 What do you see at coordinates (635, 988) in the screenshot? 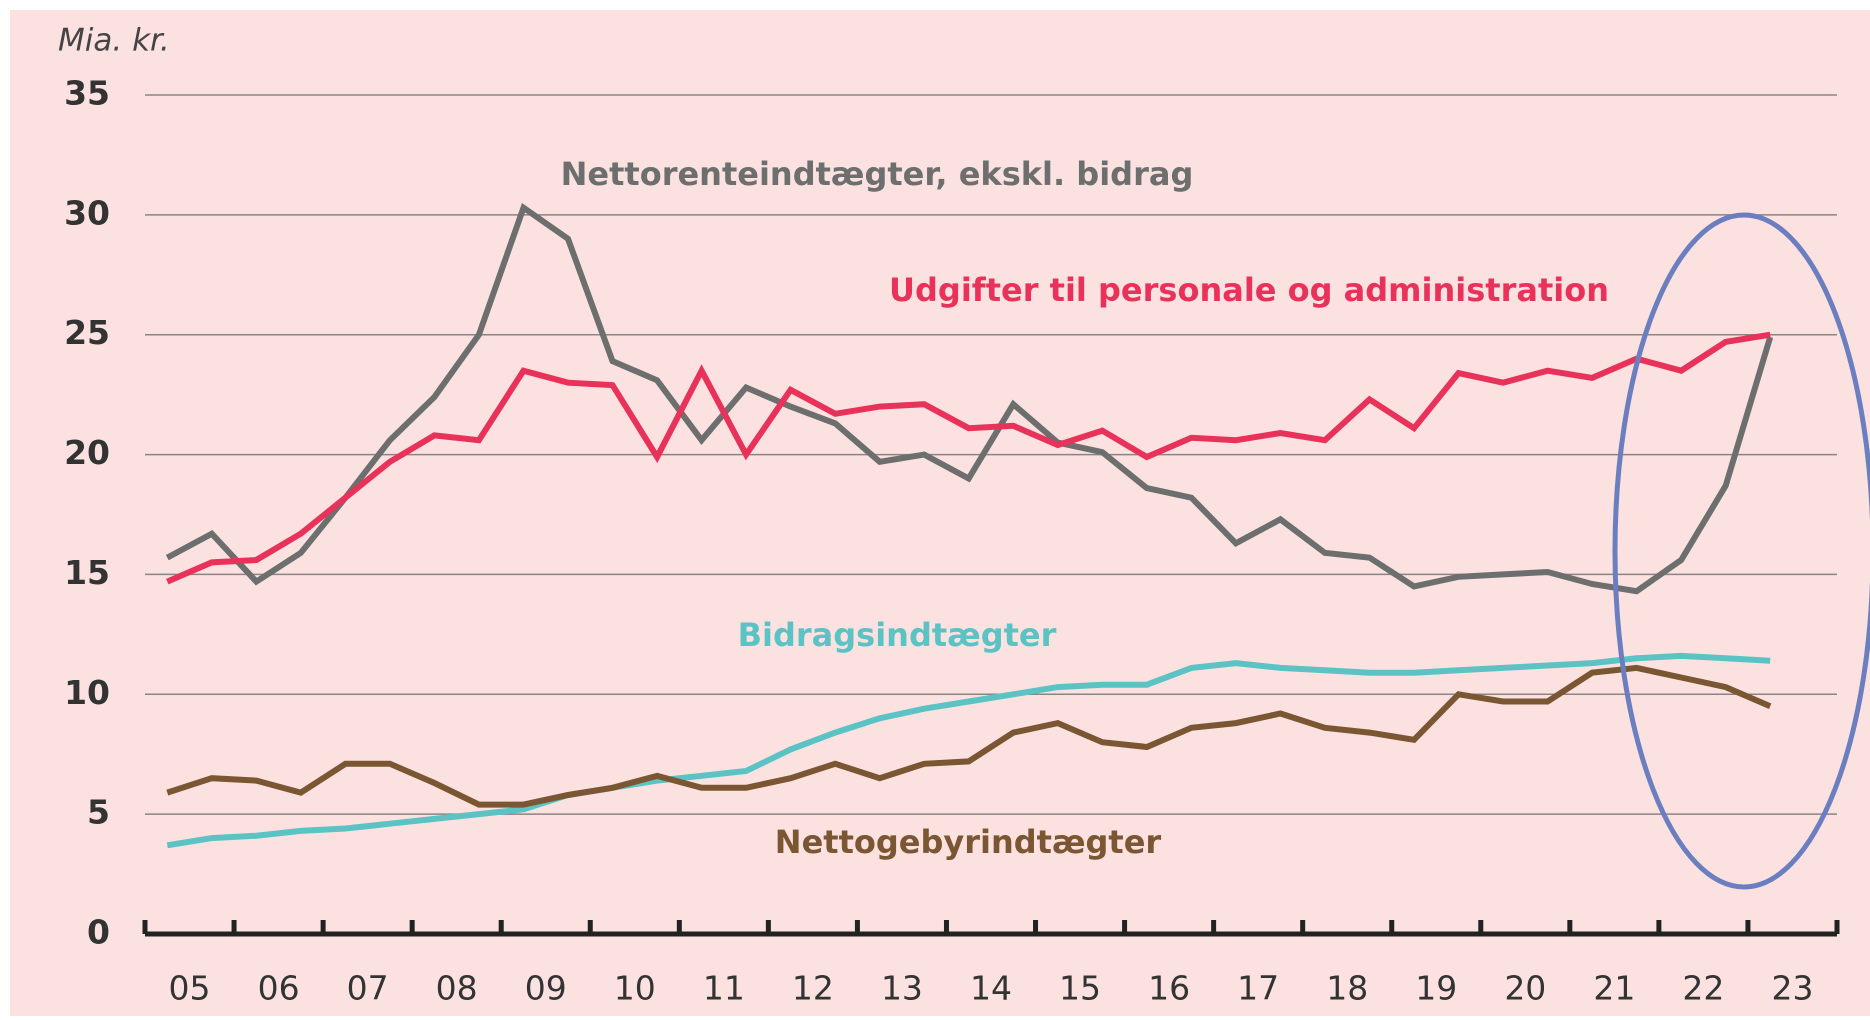
I see `x-tick-label: 10` at bounding box center [635, 988].